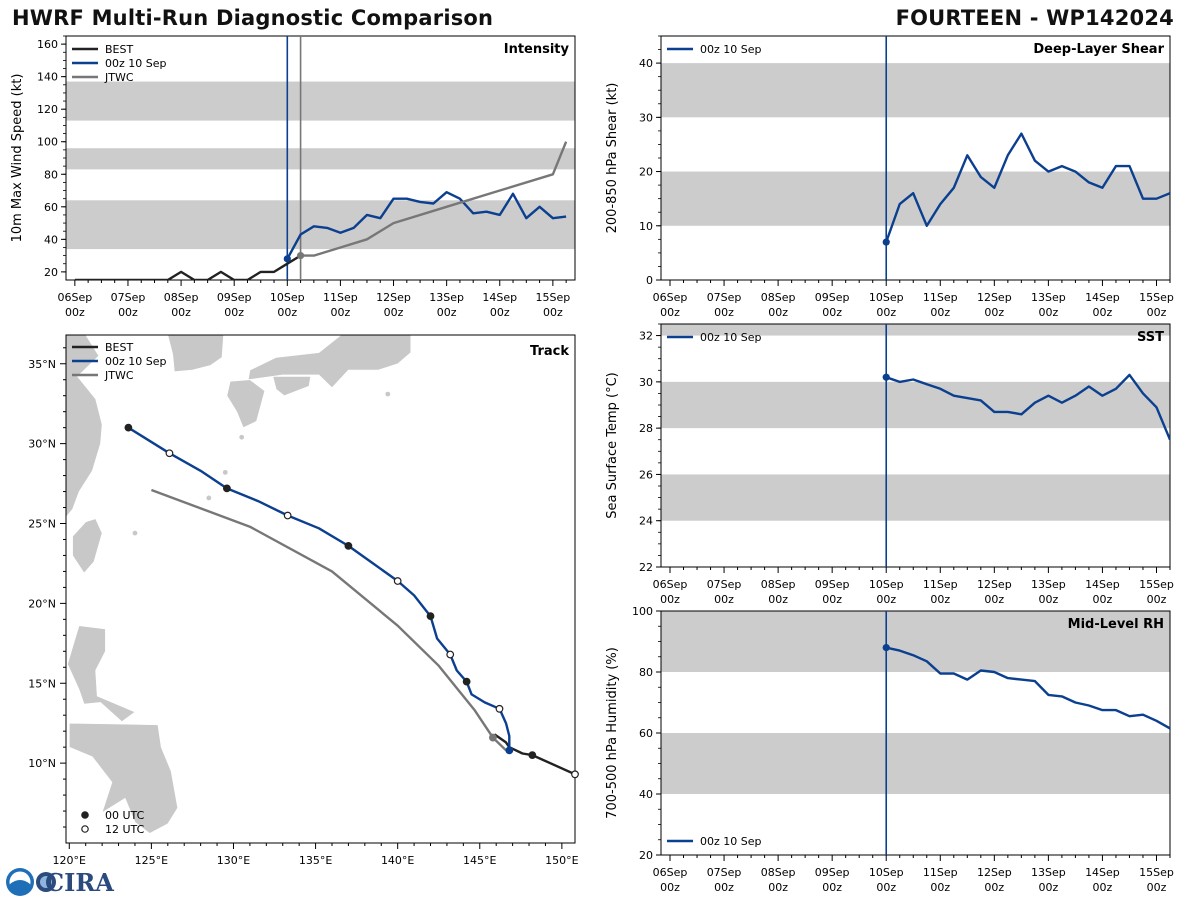 Image resolution: width=1200 pixels, height=900 pixels. I want to click on y-tick-label: 30, so click(646, 382).